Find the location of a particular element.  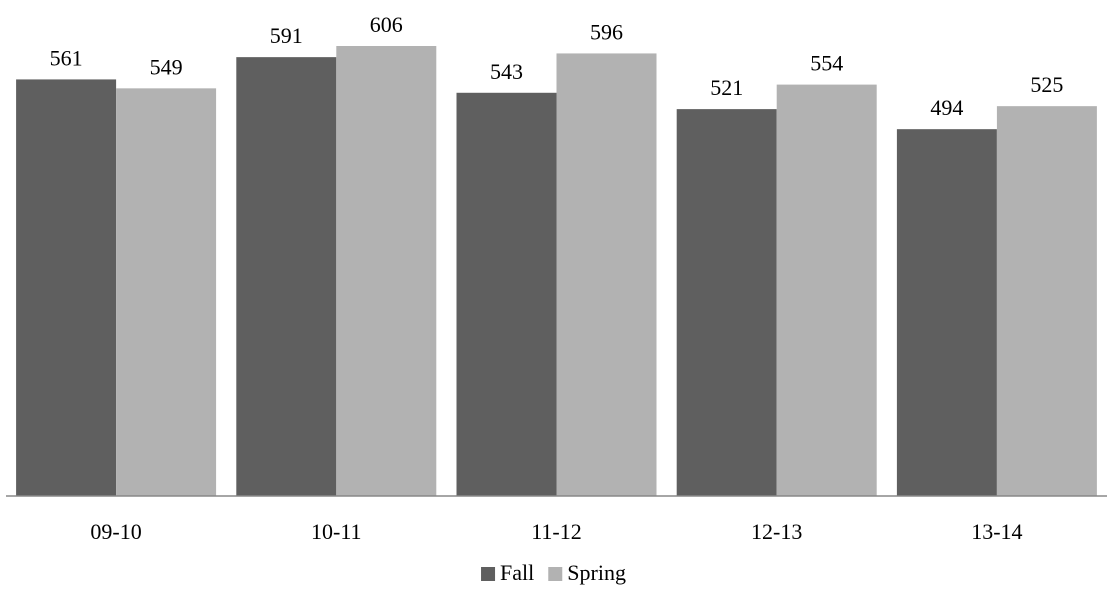

legend-item-spring: Spring is located at coordinates (587, 572).